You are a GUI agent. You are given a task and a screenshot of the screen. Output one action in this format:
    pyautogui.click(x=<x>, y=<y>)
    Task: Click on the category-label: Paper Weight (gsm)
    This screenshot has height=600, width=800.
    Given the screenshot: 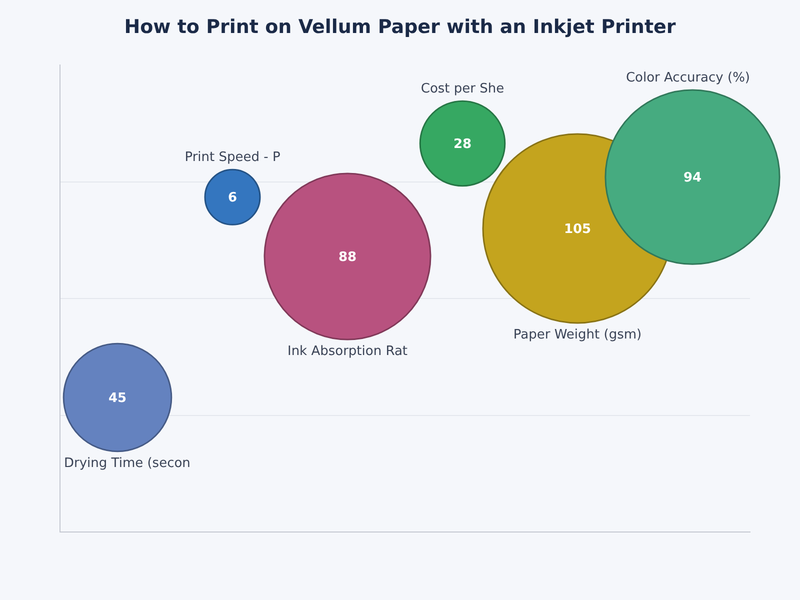 What is the action you would take?
    pyautogui.click(x=577, y=334)
    